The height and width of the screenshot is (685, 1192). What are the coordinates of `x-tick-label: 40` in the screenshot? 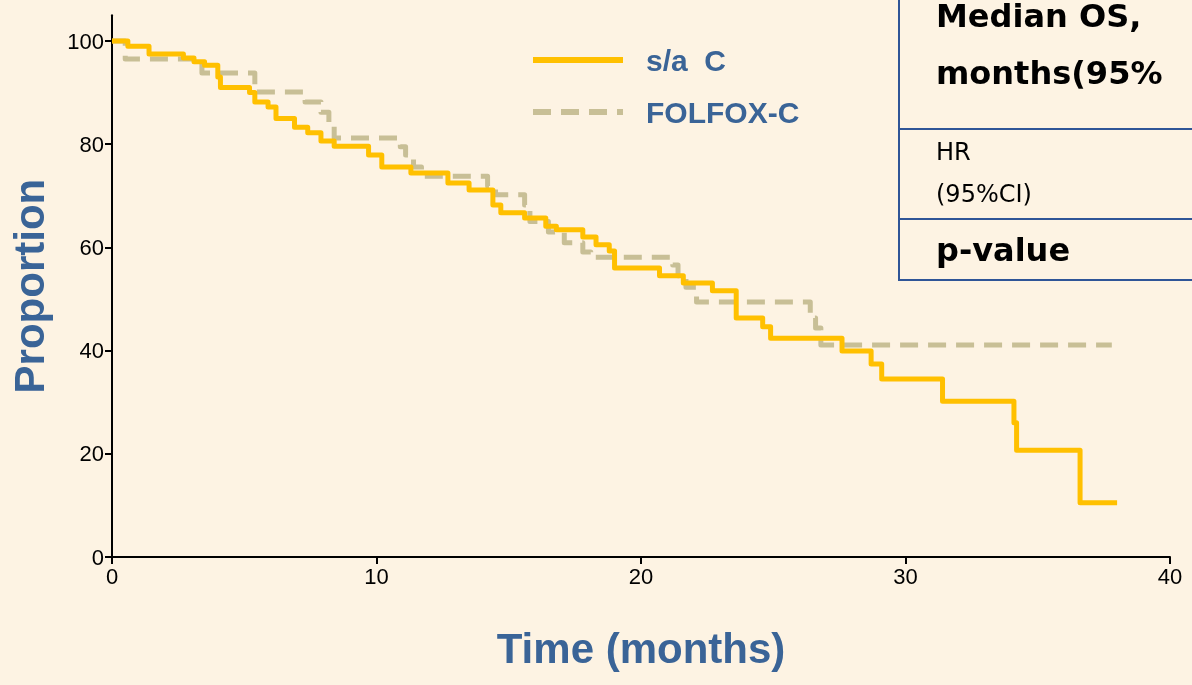 It's located at (1170, 576).